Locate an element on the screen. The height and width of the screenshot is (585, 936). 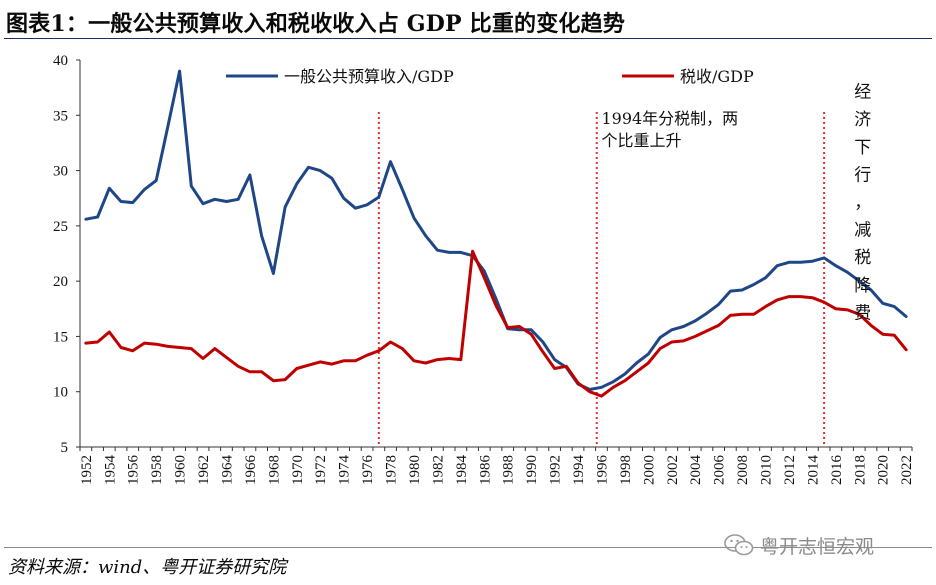
y-tick-label: 15 is located at coordinates (60, 337).